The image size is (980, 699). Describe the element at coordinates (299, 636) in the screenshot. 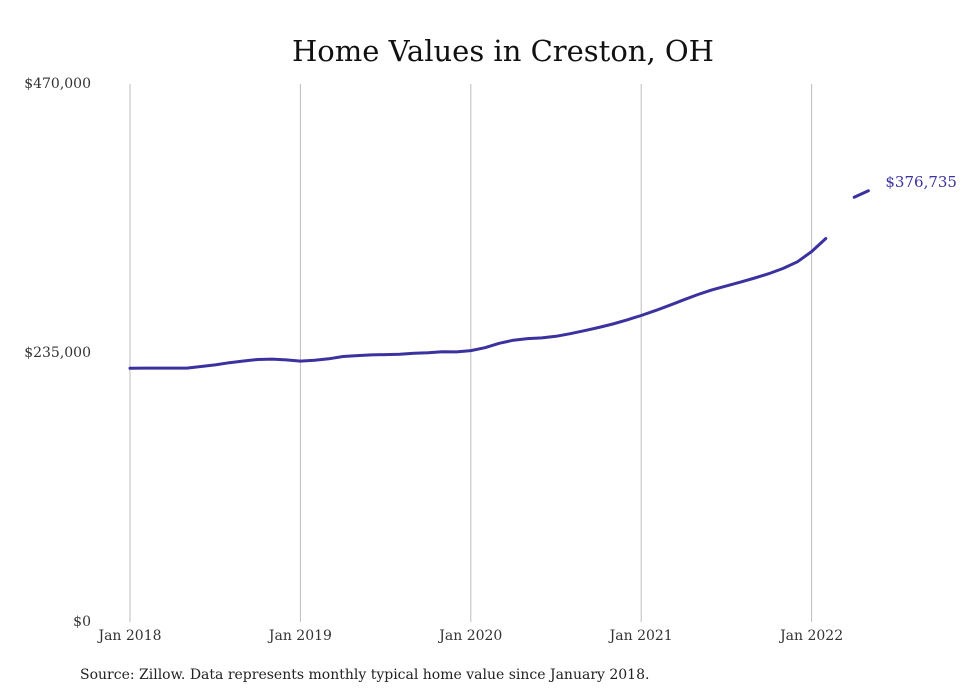

I see `x-tick-label: Jan 2019` at that location.